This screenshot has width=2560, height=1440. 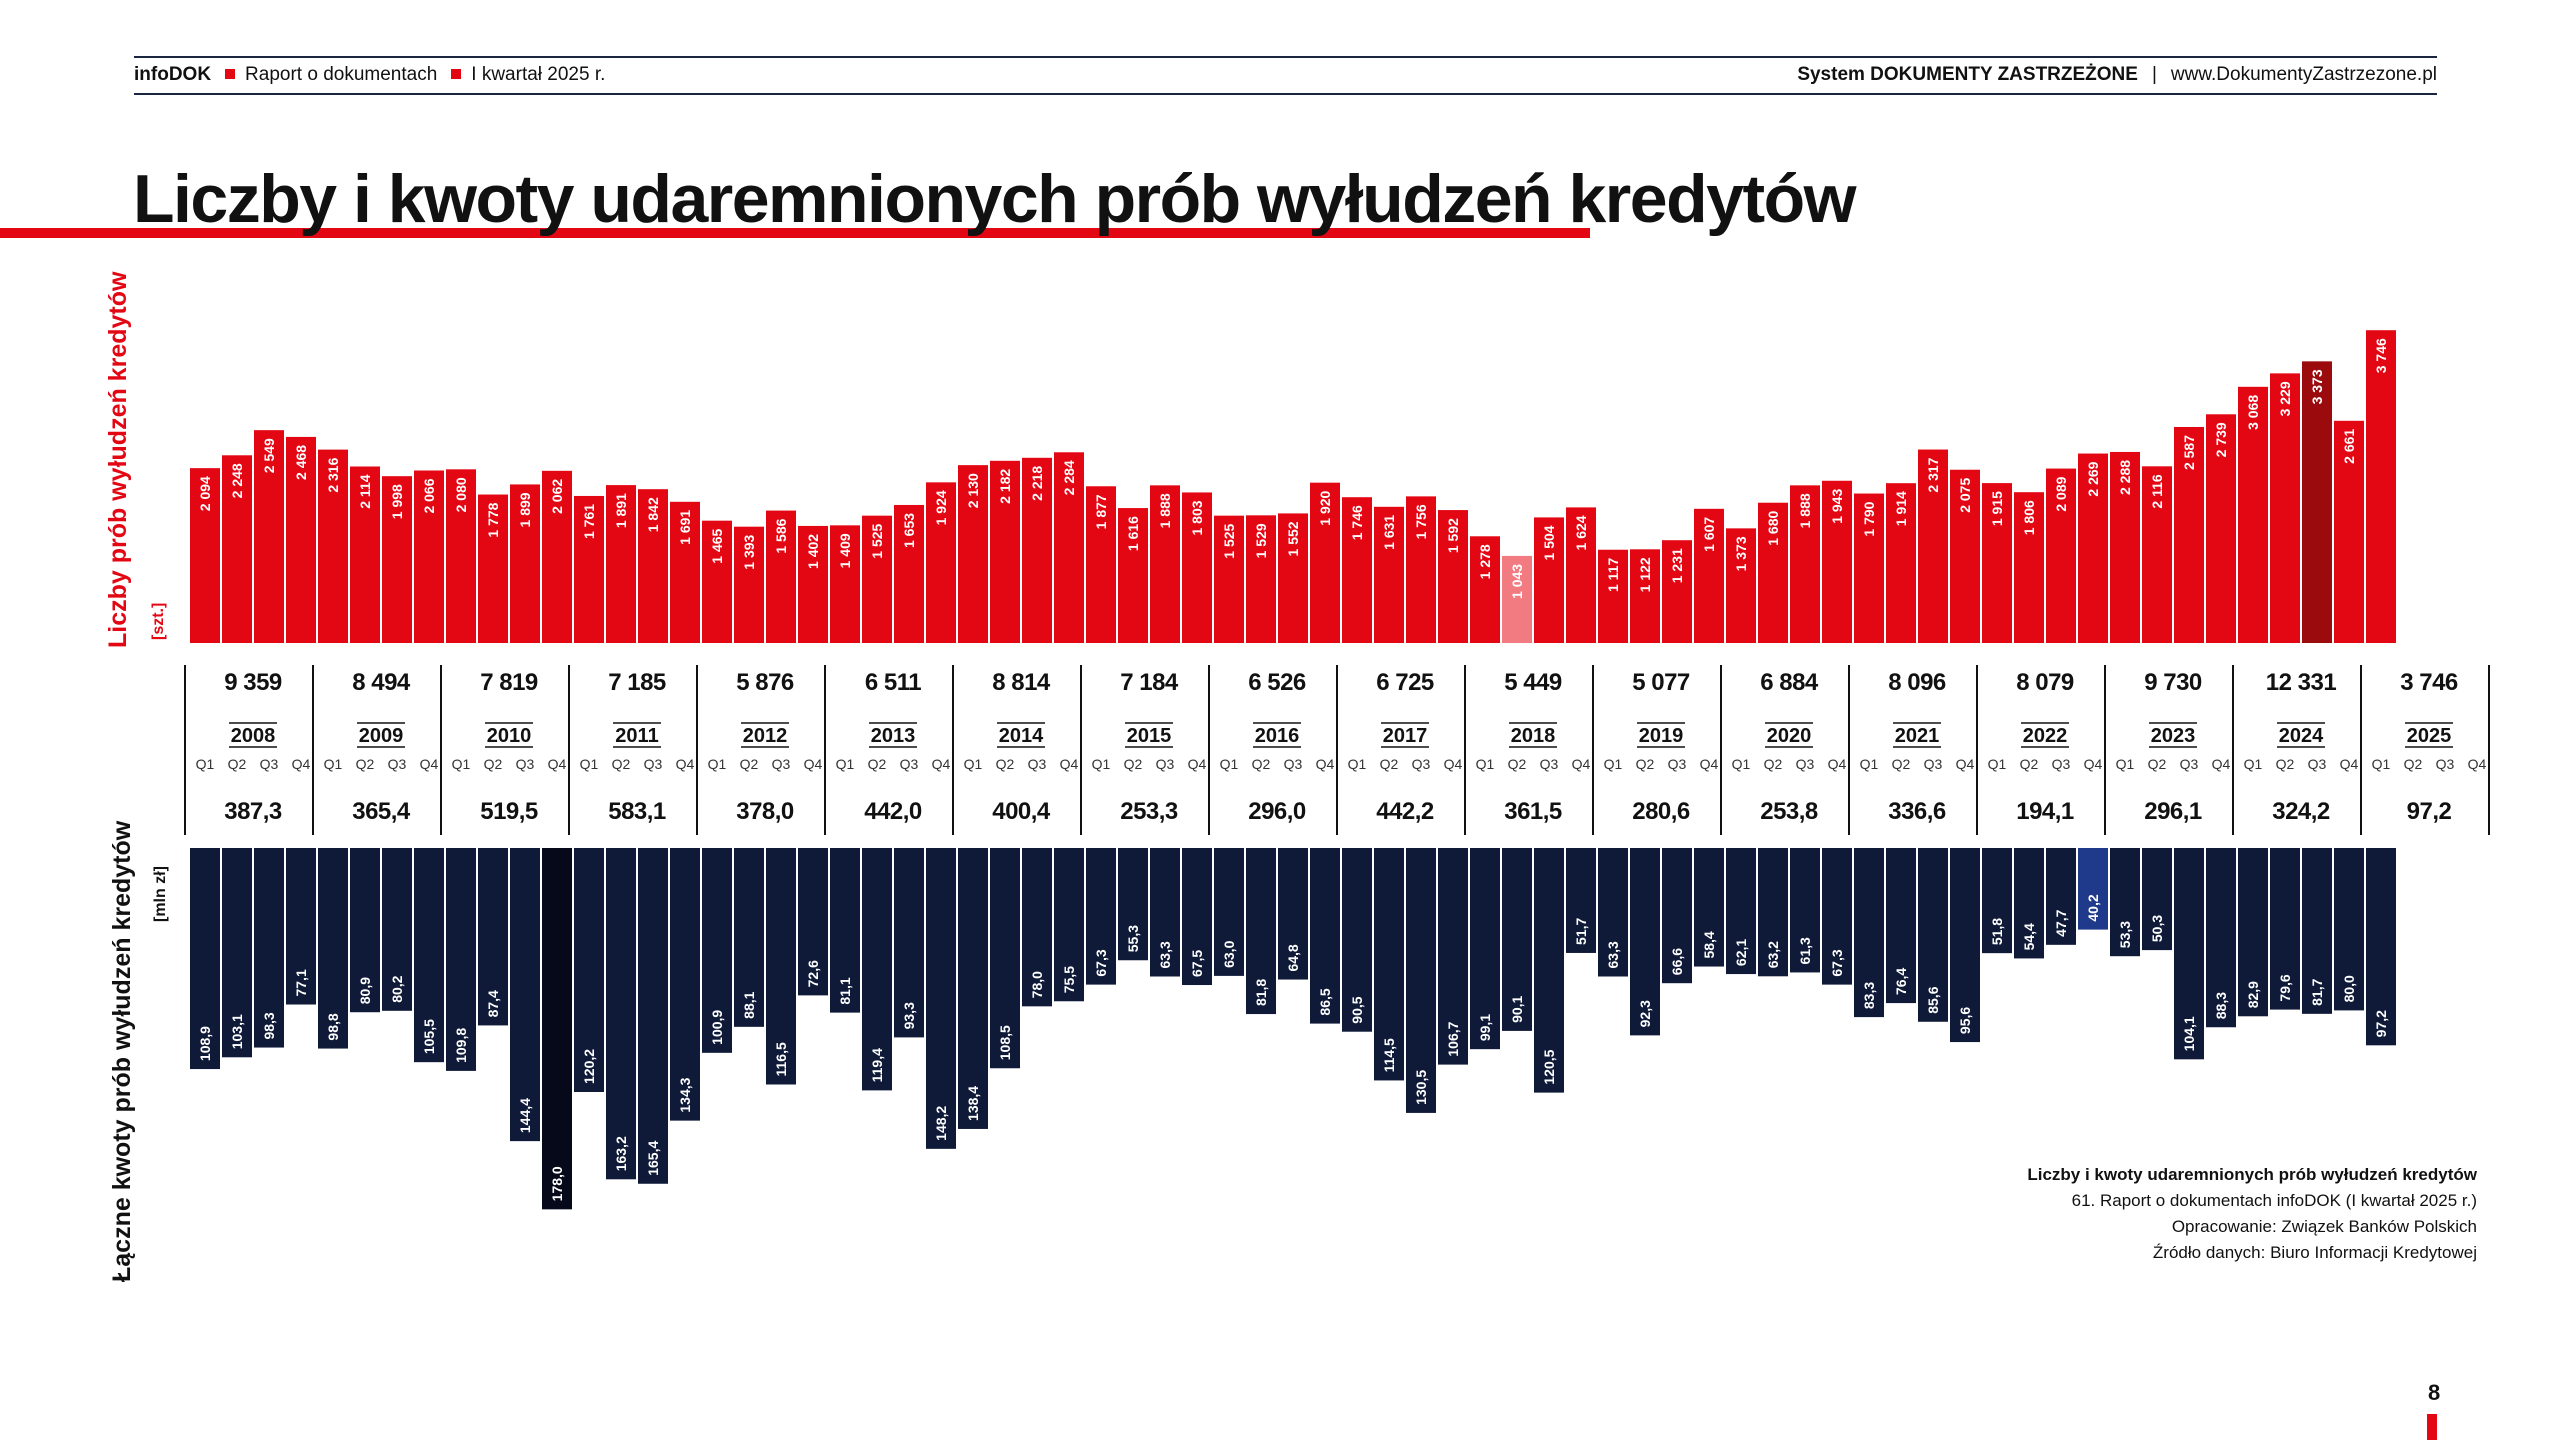 I want to click on count-bar-label: 2 317, so click(x=1933, y=474).